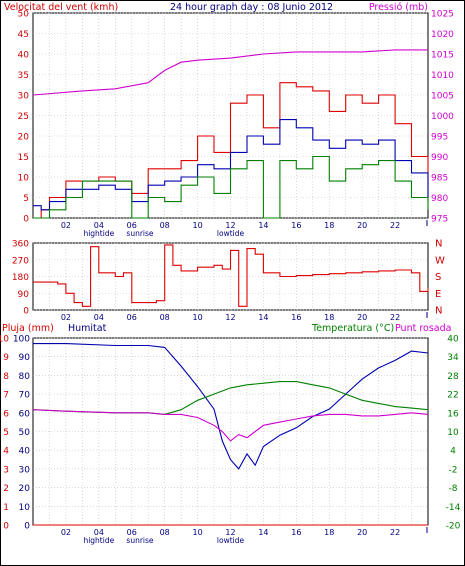 This screenshot has height=566, width=465. I want to click on temperature-y-tick: 10, so click(453, 433).